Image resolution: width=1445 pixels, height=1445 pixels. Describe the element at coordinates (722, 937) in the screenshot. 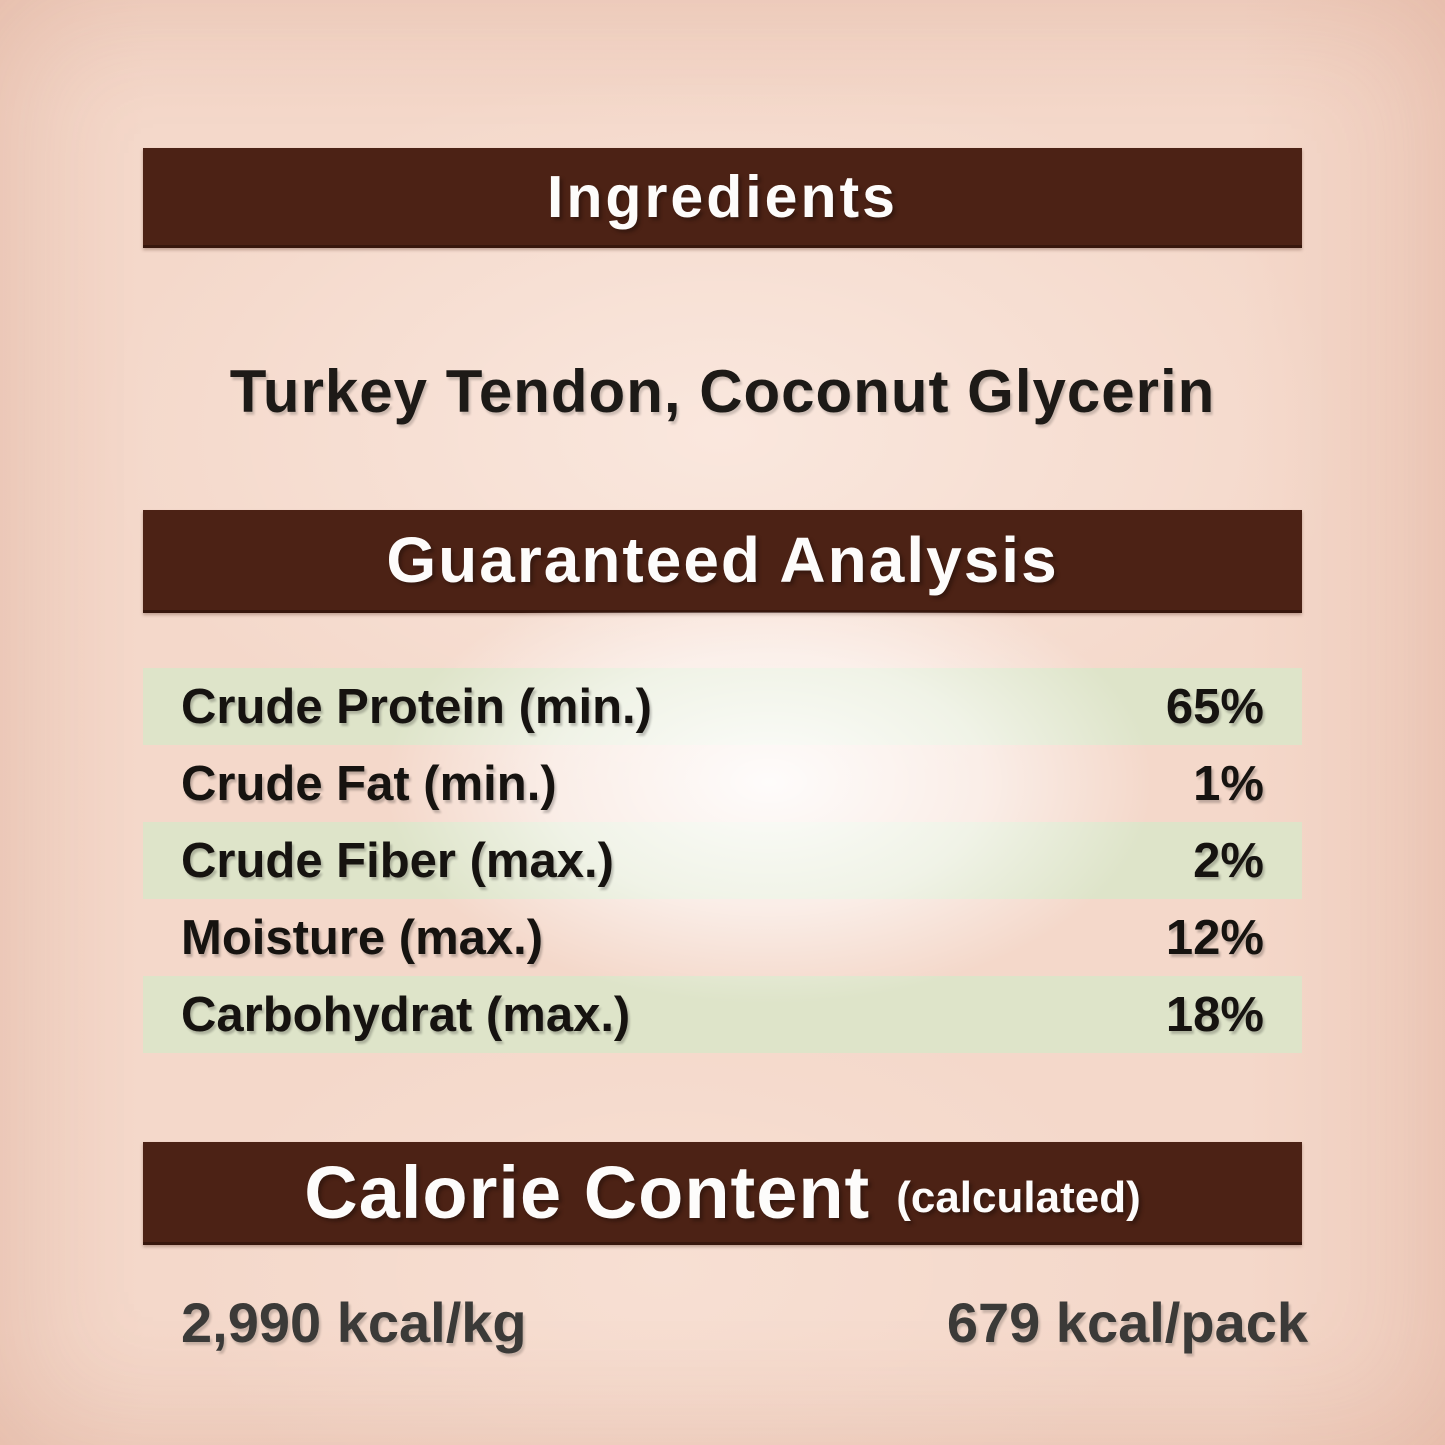

I see `table-row: Moisture (max.) 12%` at that location.